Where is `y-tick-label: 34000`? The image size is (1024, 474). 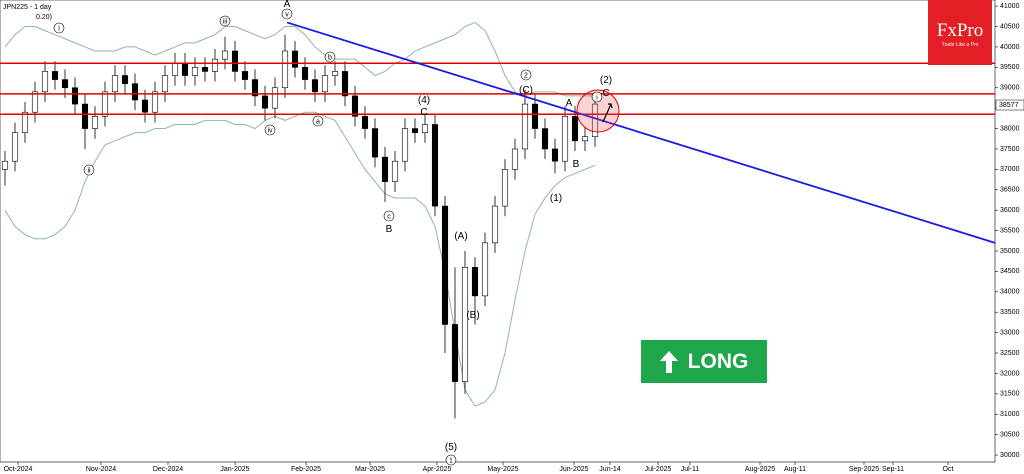
y-tick-label: 34000 is located at coordinates (1010, 292).